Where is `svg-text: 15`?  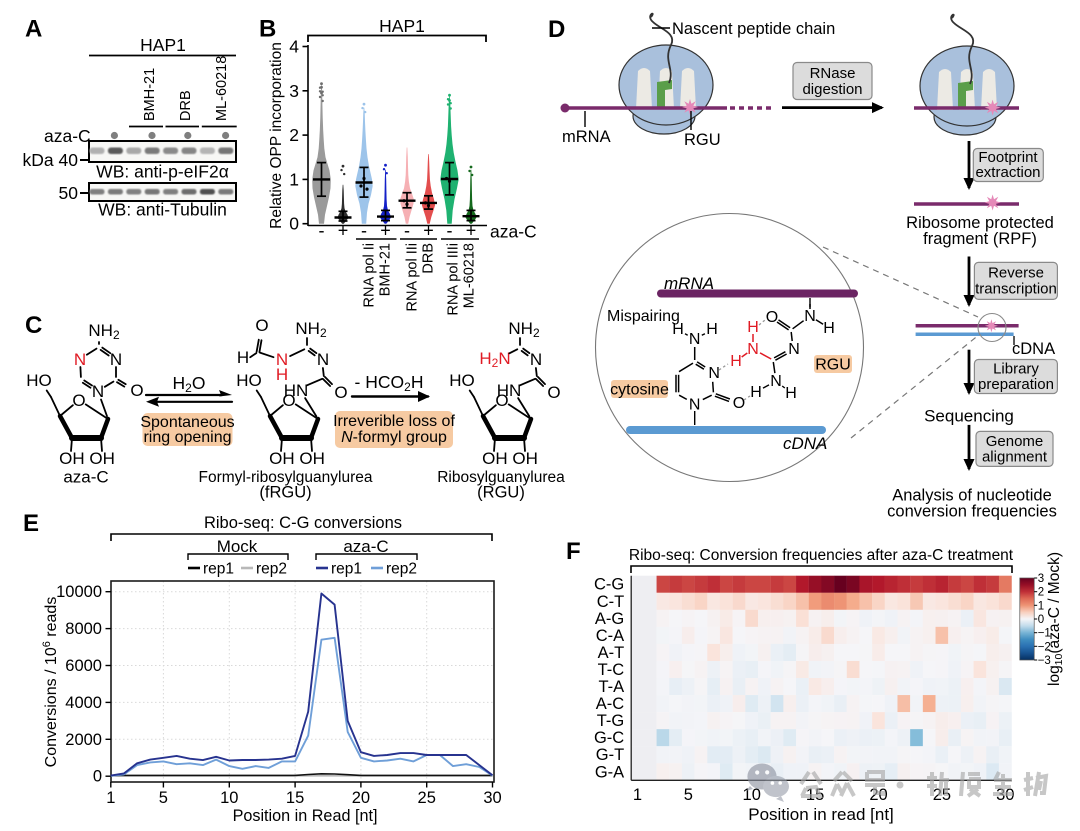
svg-text: 15 is located at coordinates (295, 798).